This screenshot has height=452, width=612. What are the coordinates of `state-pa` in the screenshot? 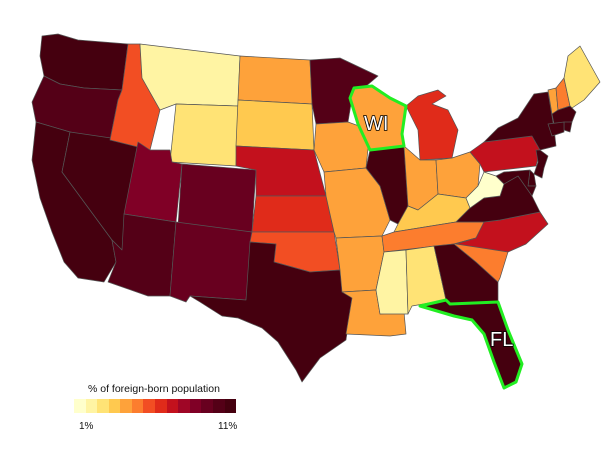 It's located at (505, 154).